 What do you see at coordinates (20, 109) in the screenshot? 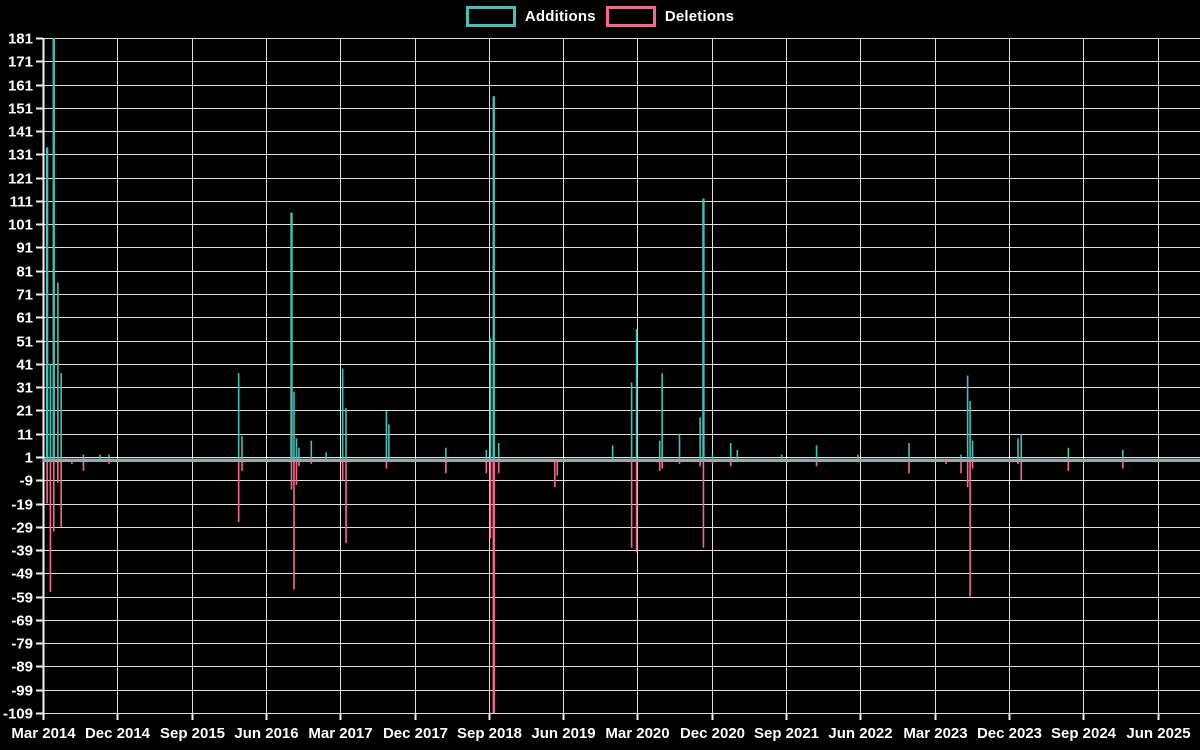
I see `y-tick-label: 151` at bounding box center [20, 109].